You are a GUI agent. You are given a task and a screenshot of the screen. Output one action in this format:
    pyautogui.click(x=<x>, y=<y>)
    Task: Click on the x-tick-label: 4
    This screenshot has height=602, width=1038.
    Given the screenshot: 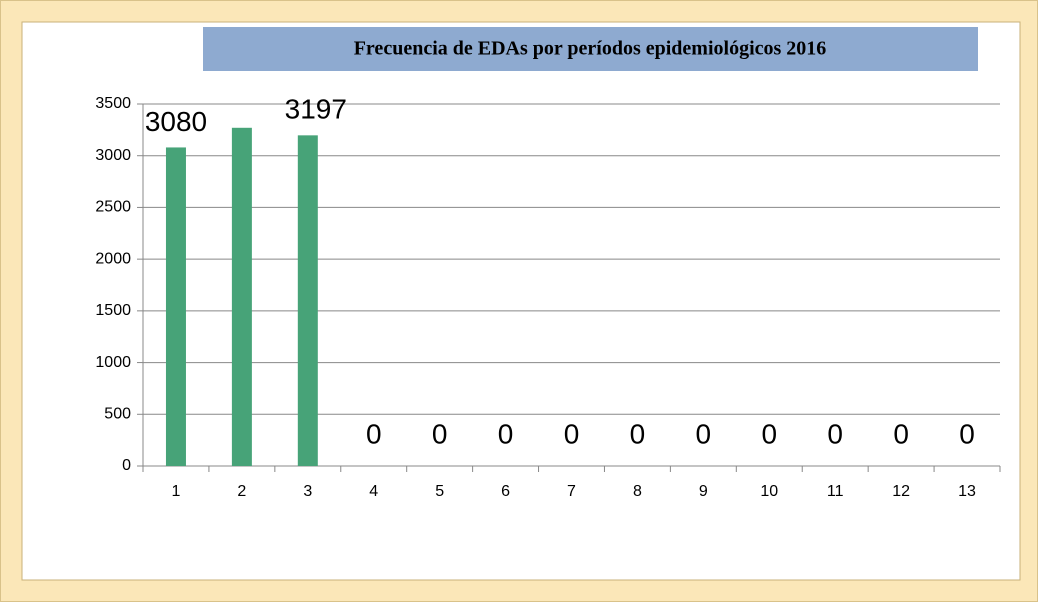 What is the action you would take?
    pyautogui.click(x=373, y=491)
    